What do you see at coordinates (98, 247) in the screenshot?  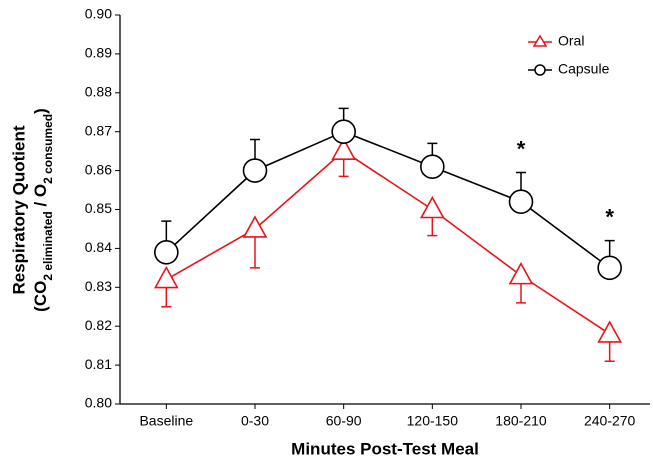 I see `y-tick-label: 0.84` at bounding box center [98, 247].